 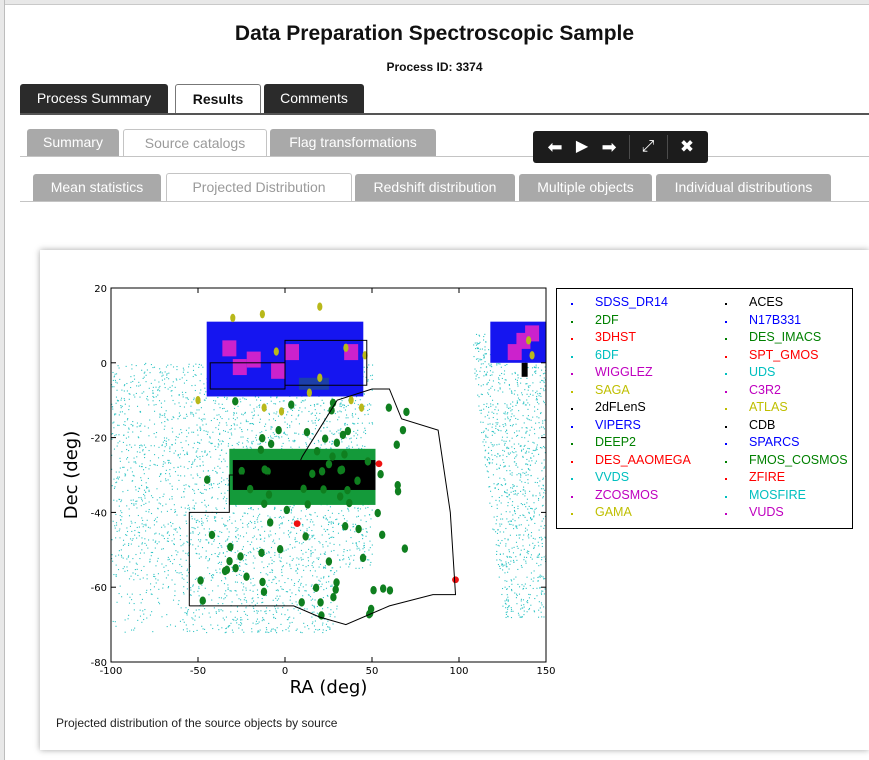 What do you see at coordinates (648, 146) in the screenshot?
I see `fullscreen-icon: ⤢` at bounding box center [648, 146].